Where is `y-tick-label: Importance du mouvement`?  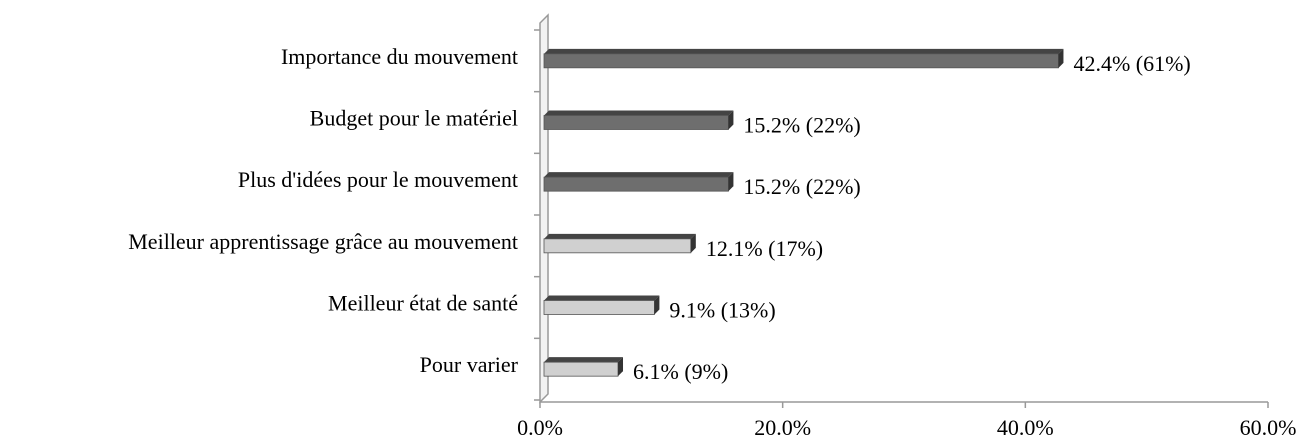
y-tick-label: Importance du mouvement is located at coordinates (399, 56).